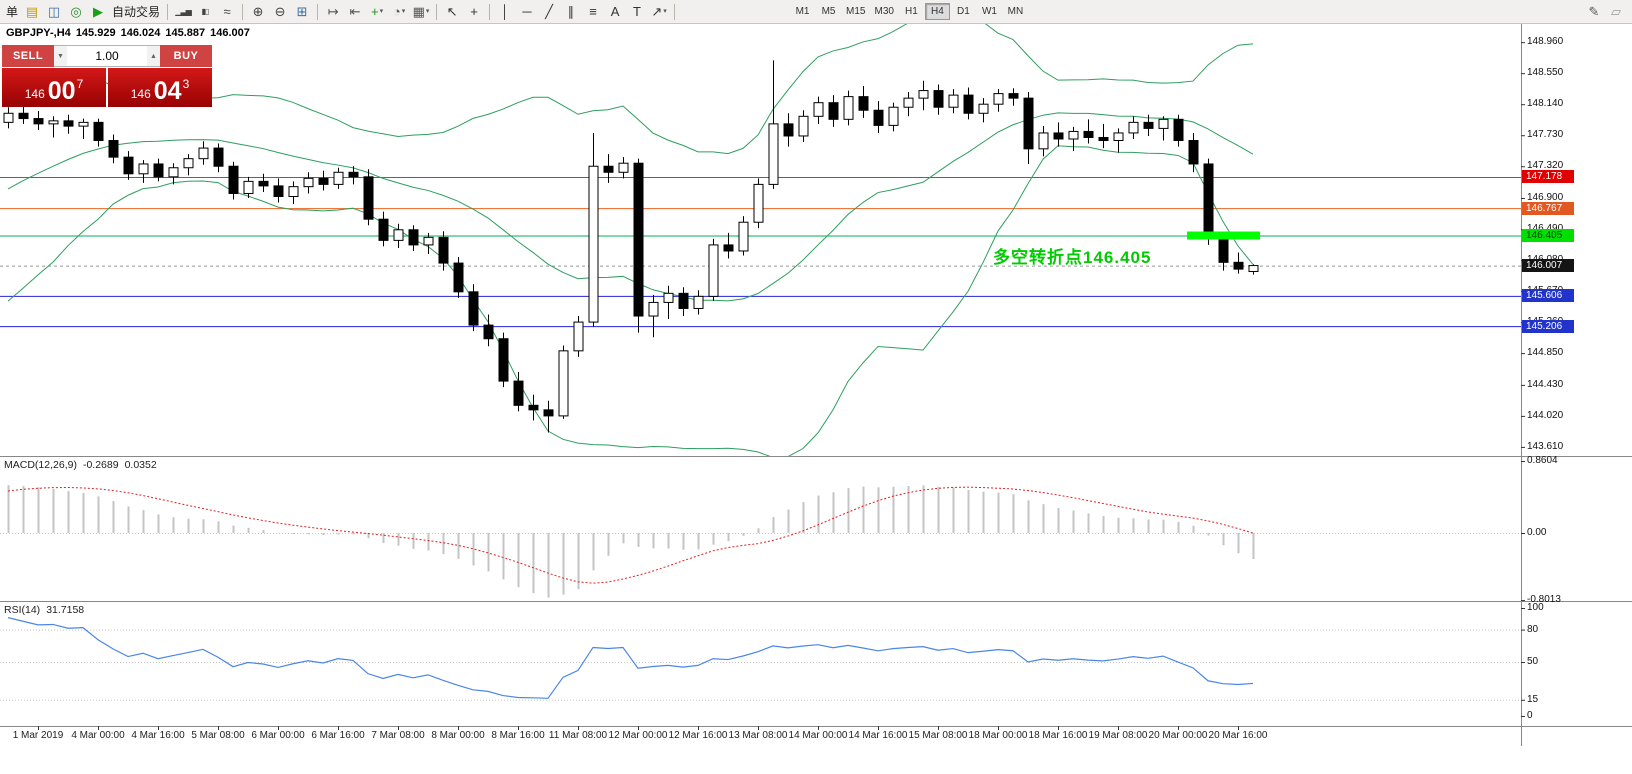 This screenshot has width=1632, height=774. What do you see at coordinates (186, 56) in the screenshot?
I see `buy-button: BUY` at bounding box center [186, 56].